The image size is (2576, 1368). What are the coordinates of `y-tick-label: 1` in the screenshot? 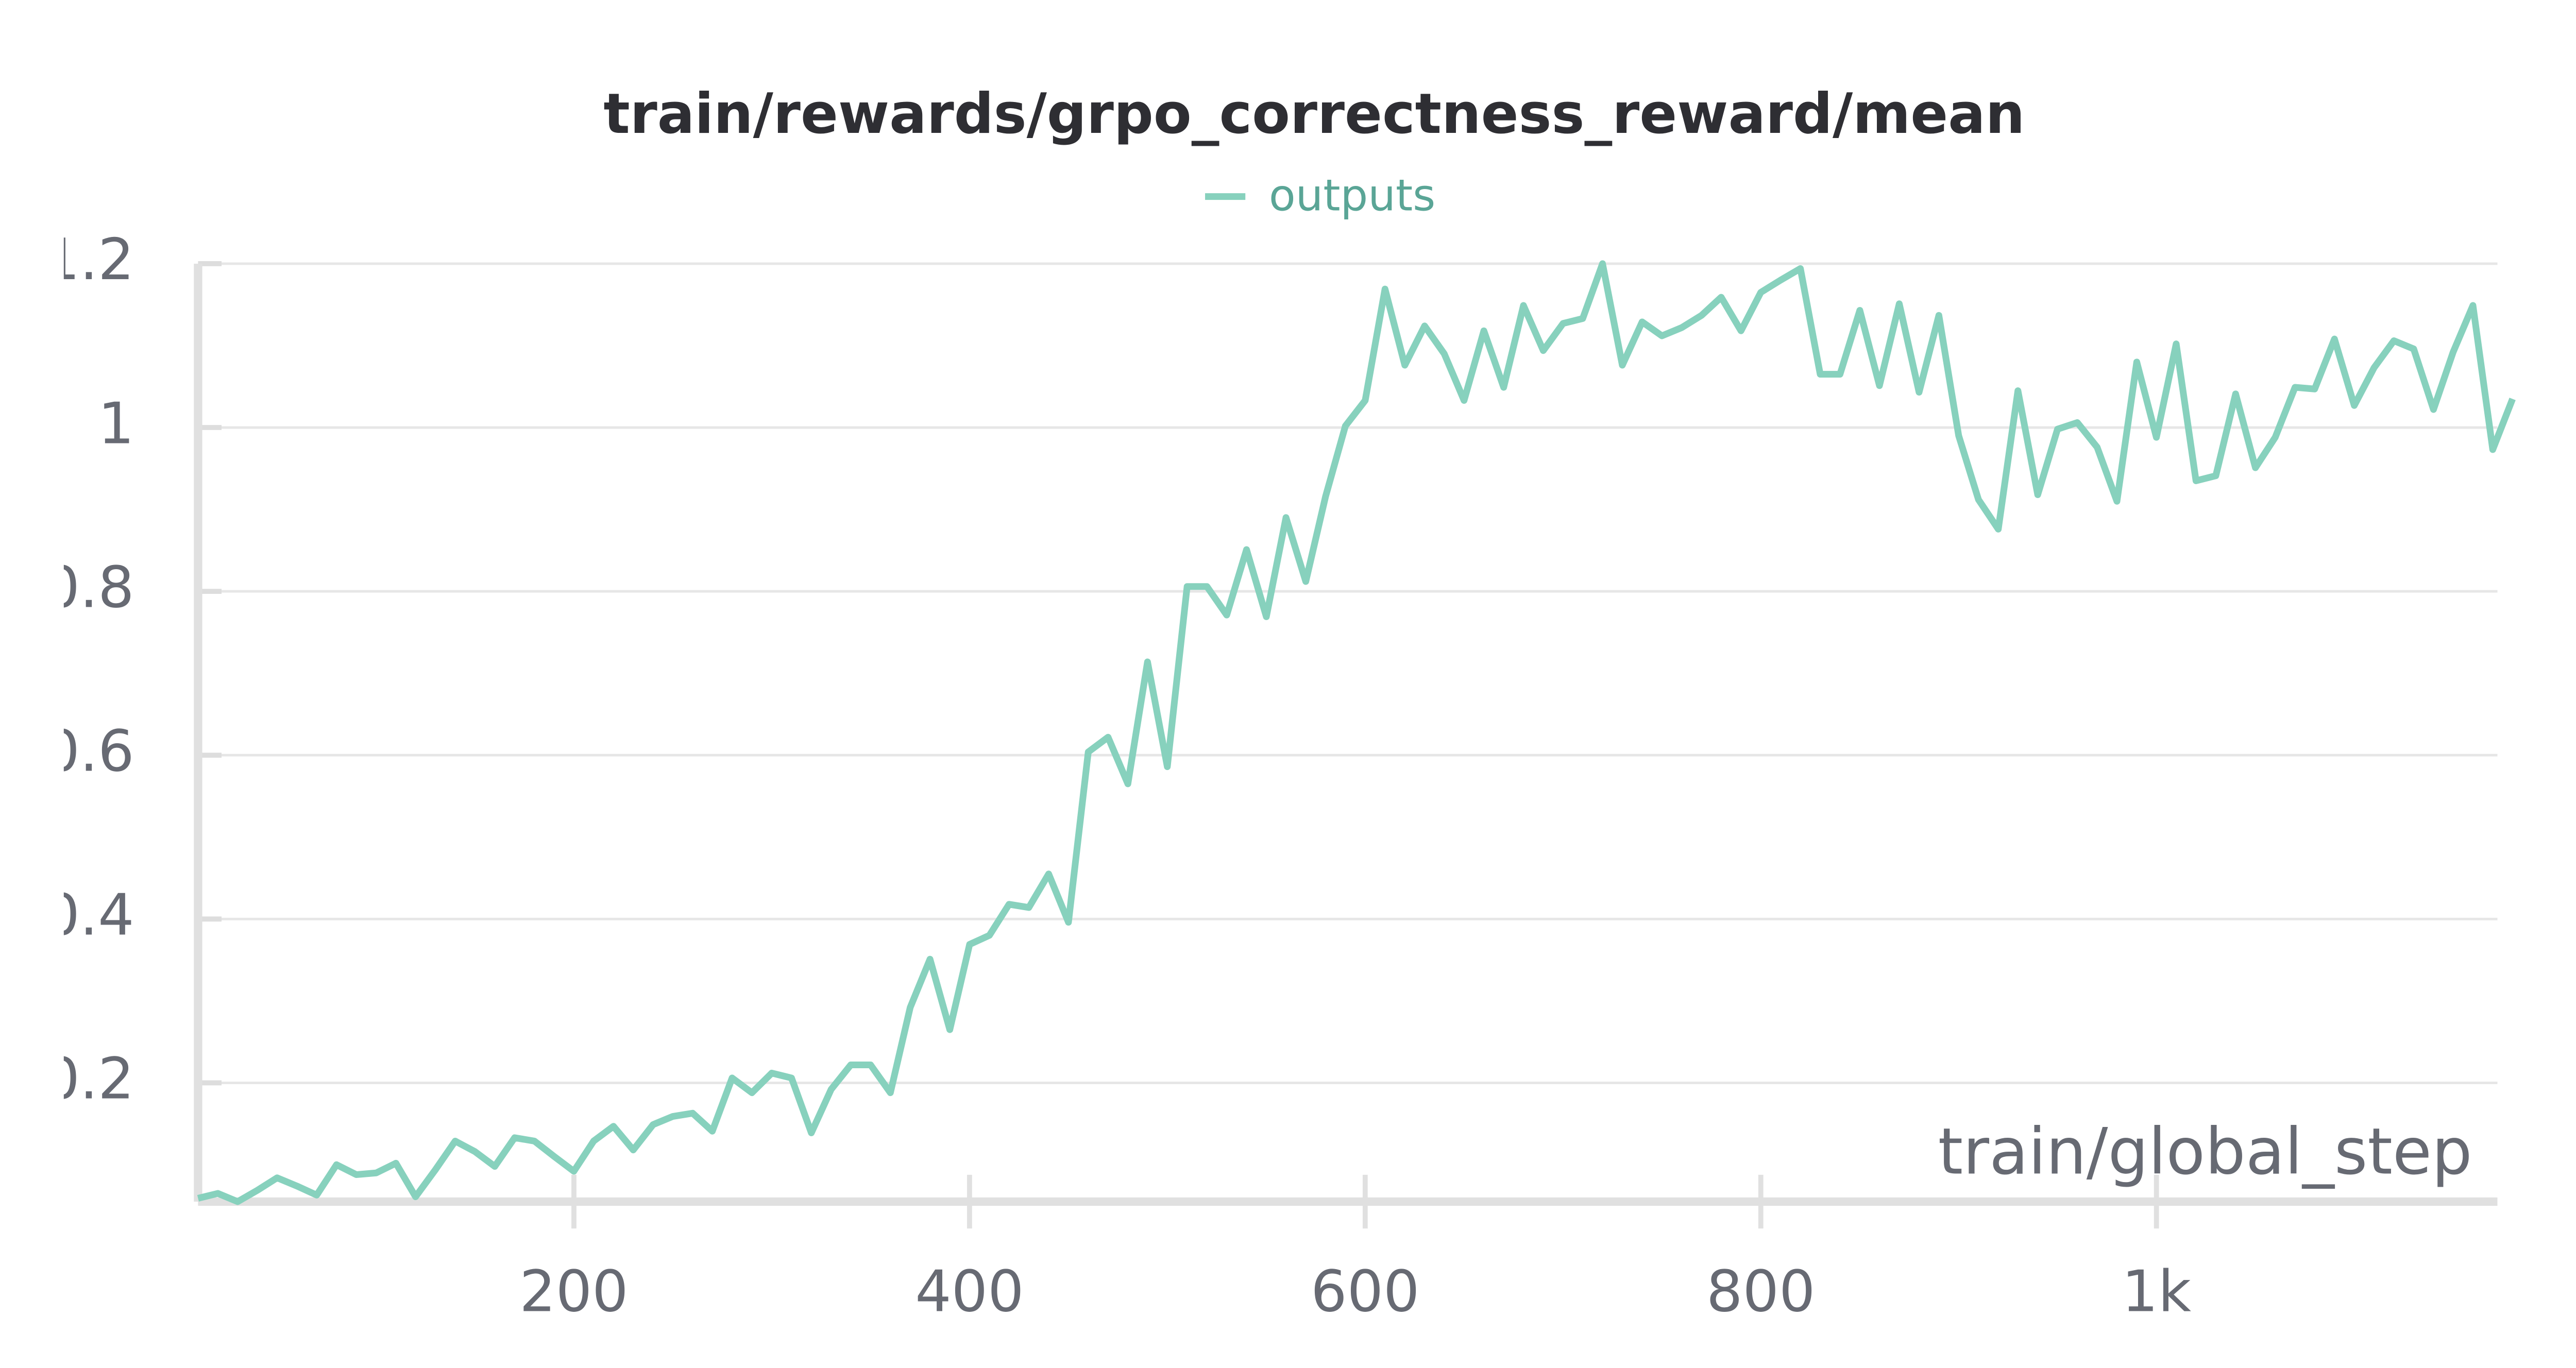 It's located at (116, 423).